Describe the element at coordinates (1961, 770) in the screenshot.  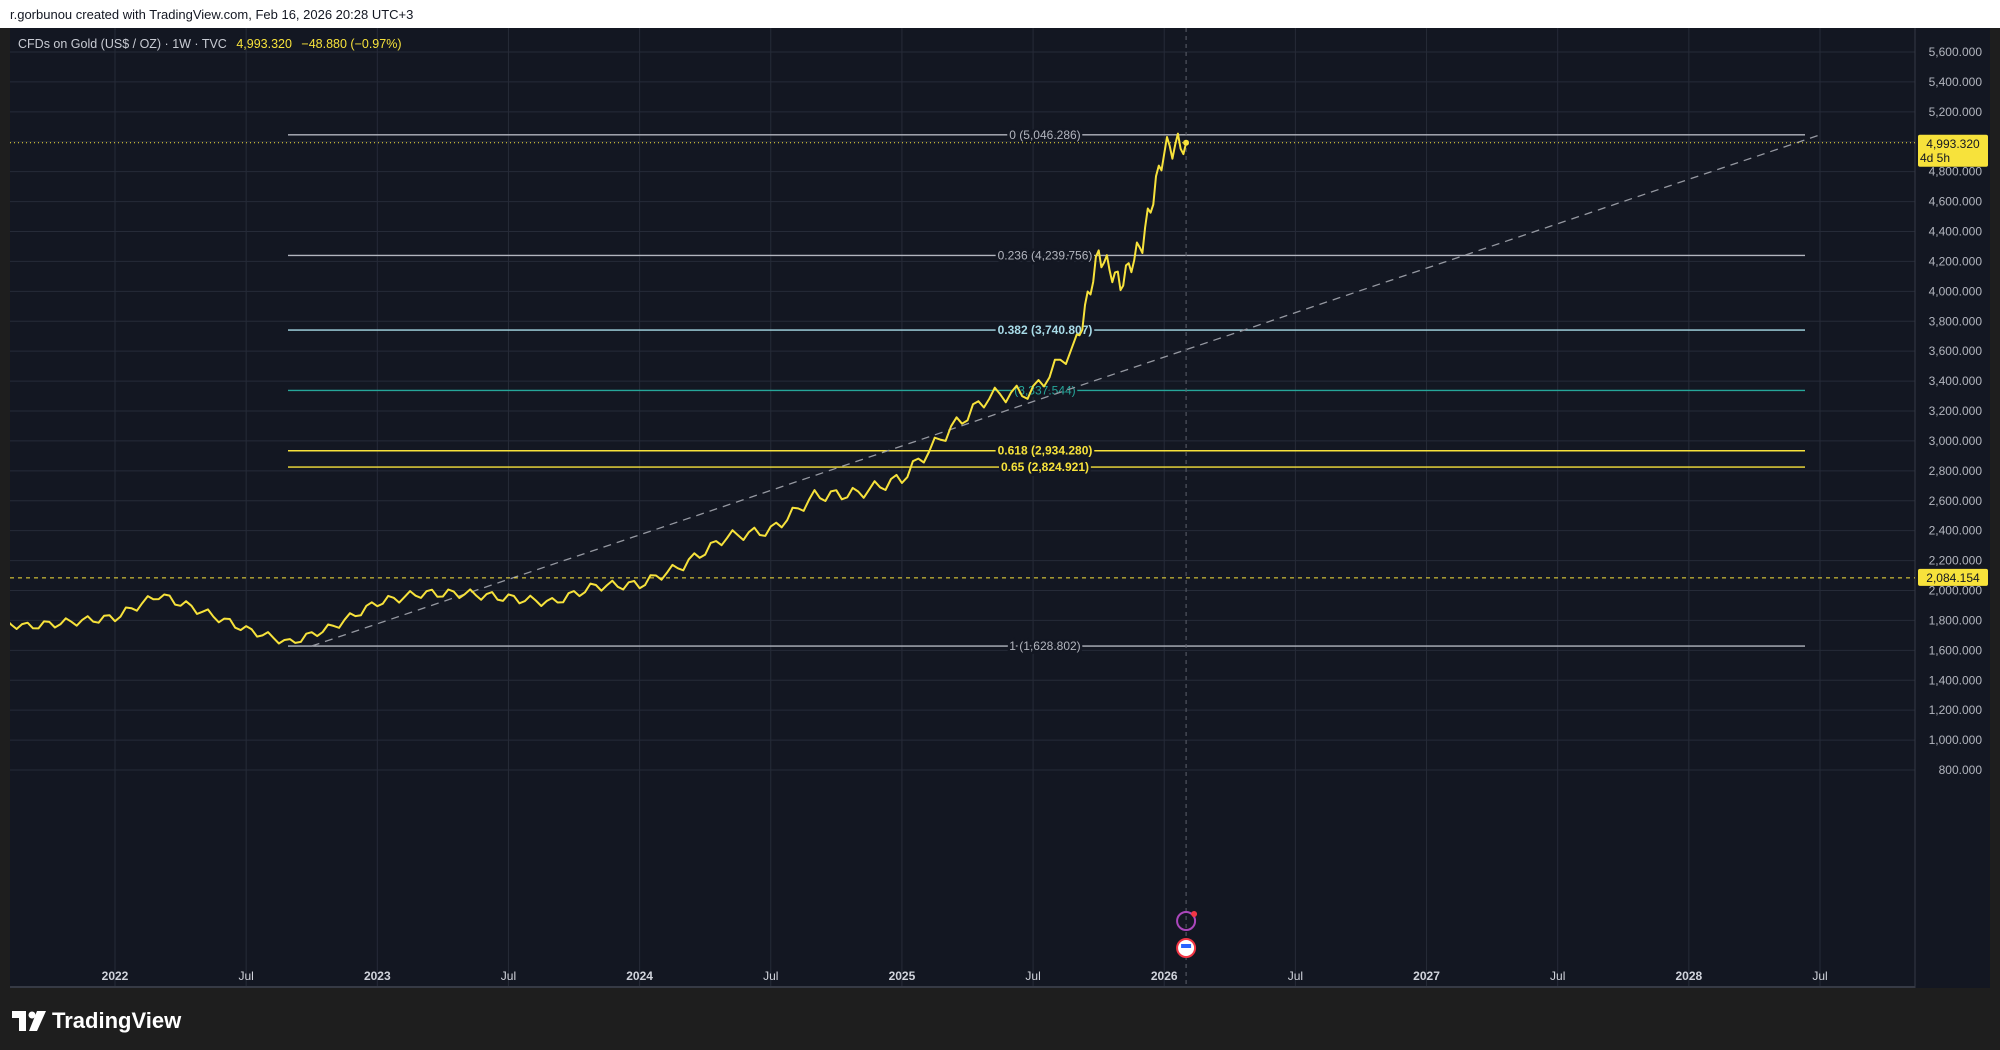
I see `y-tick-label: 800.000` at that location.